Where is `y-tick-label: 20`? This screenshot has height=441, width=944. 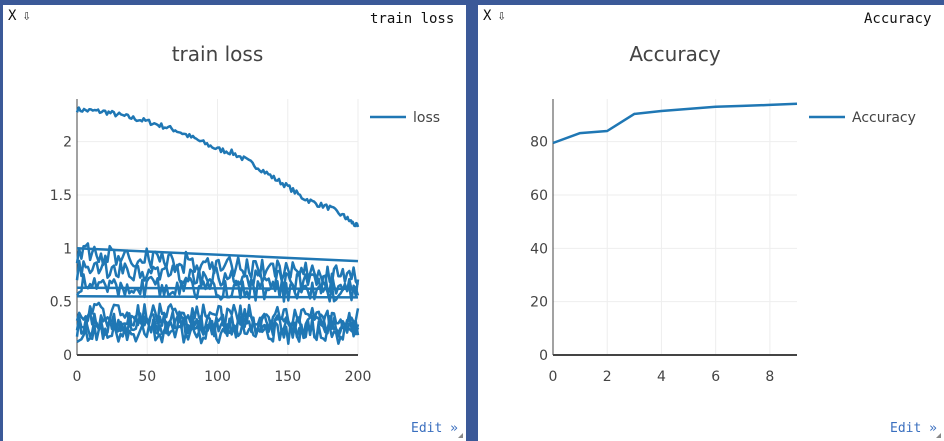
y-tick-label: 20 is located at coordinates (539, 303).